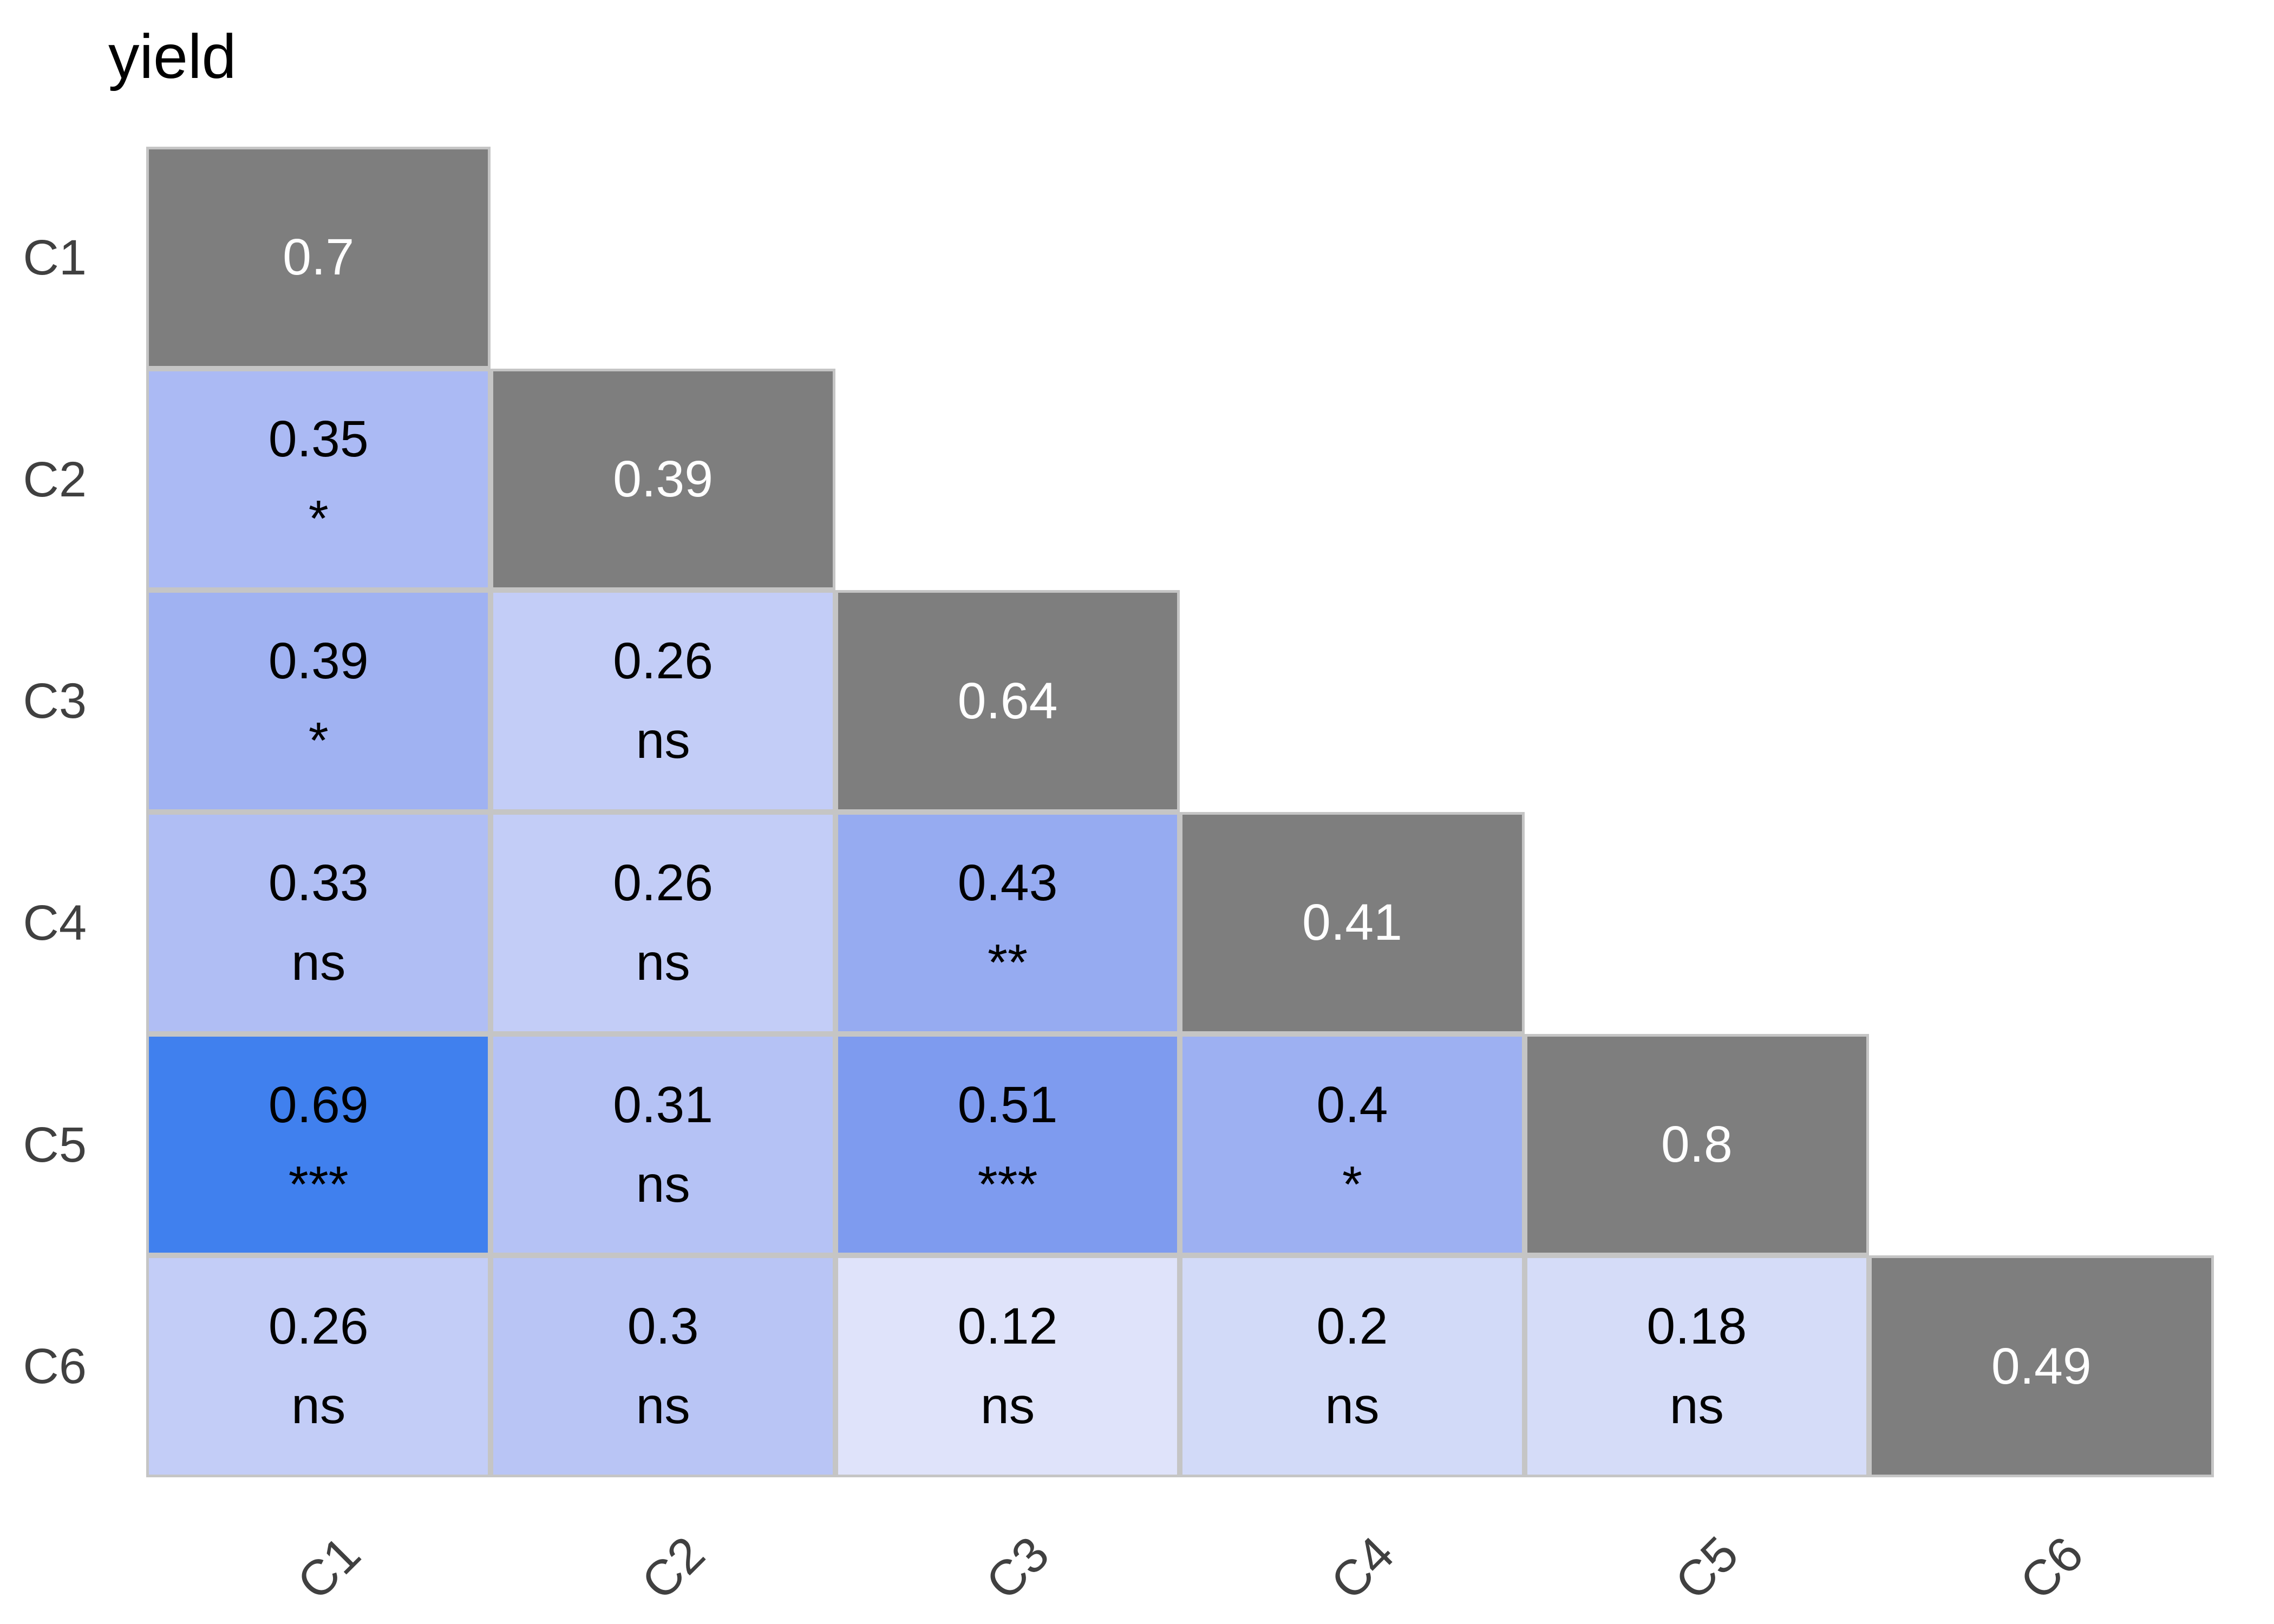  What do you see at coordinates (318, 1105) in the screenshot?
I see `cell-value: 0.69` at bounding box center [318, 1105].